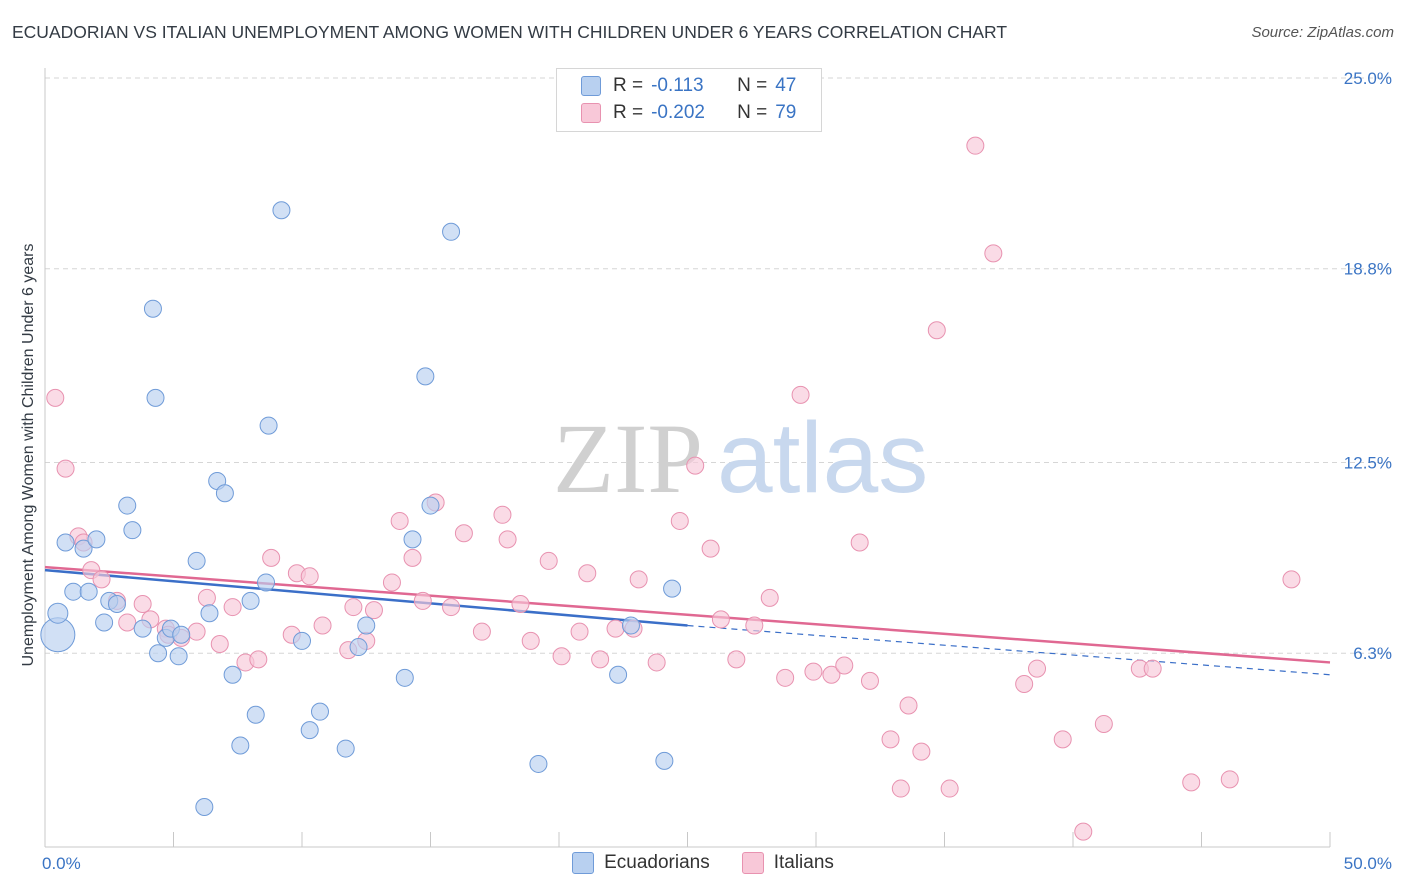 The image size is (1406, 892). I want to click on watermark: ZIP atlas, so click(740, 458).